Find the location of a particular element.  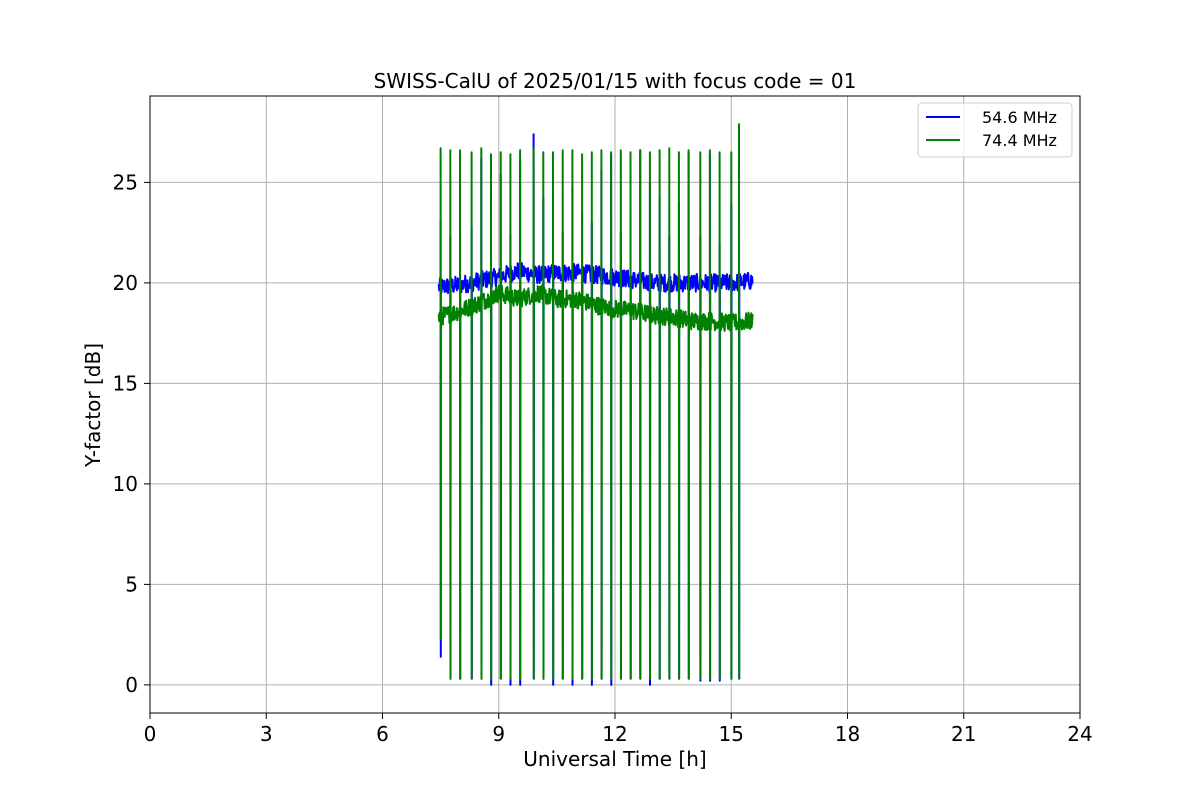

x-tick-label: 6 is located at coordinates (382, 734).